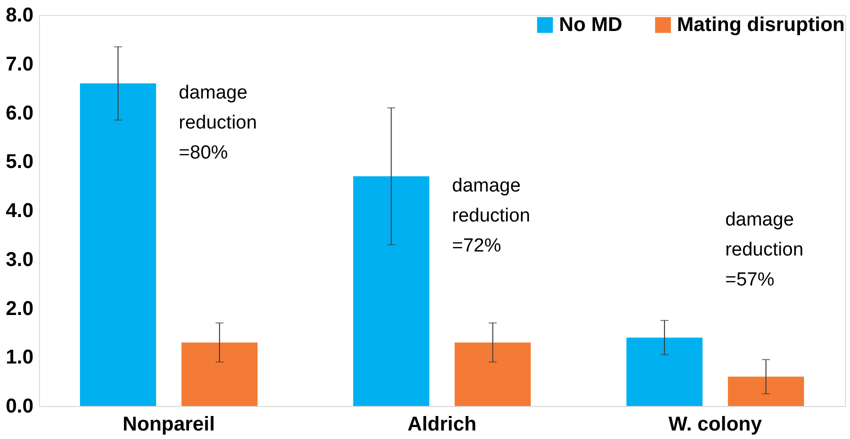  Describe the element at coordinates (590, 25) in the screenshot. I see `legend-label: No MD` at that location.